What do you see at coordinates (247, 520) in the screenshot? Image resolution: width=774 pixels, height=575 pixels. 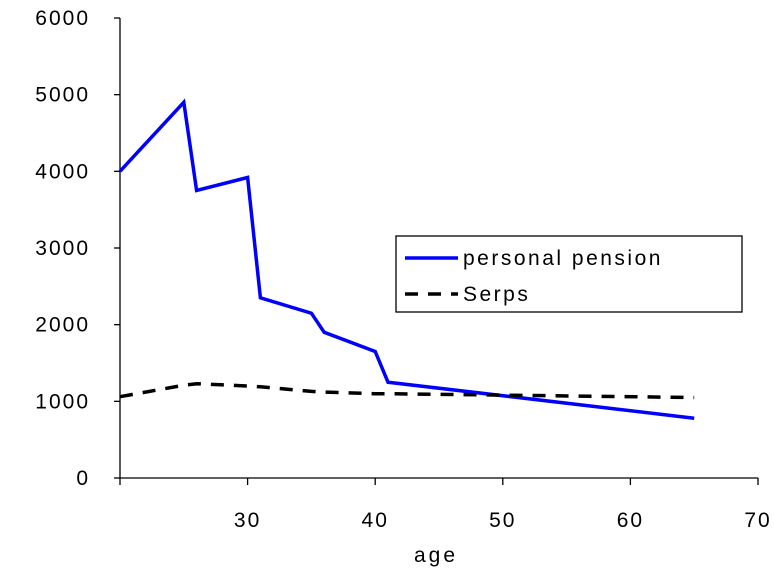 I see `x-tick-label: 30` at bounding box center [247, 520].